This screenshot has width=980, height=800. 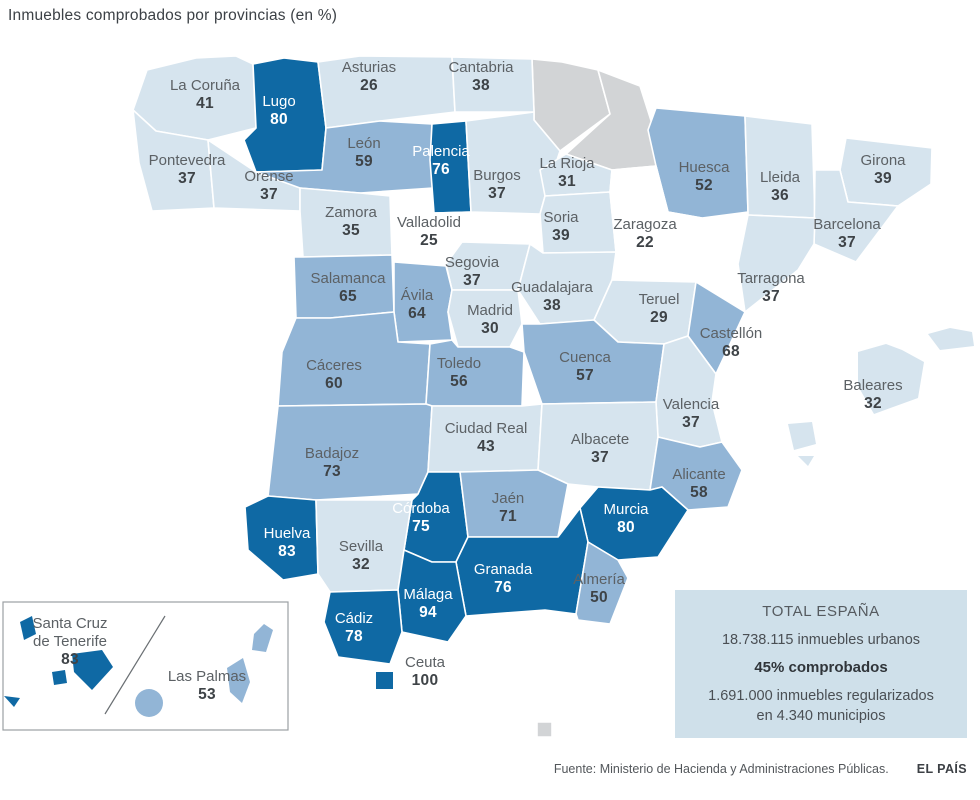 What do you see at coordinates (332, 462) in the screenshot?
I see `province-label-badajoz: Badajoz 73` at bounding box center [332, 462].